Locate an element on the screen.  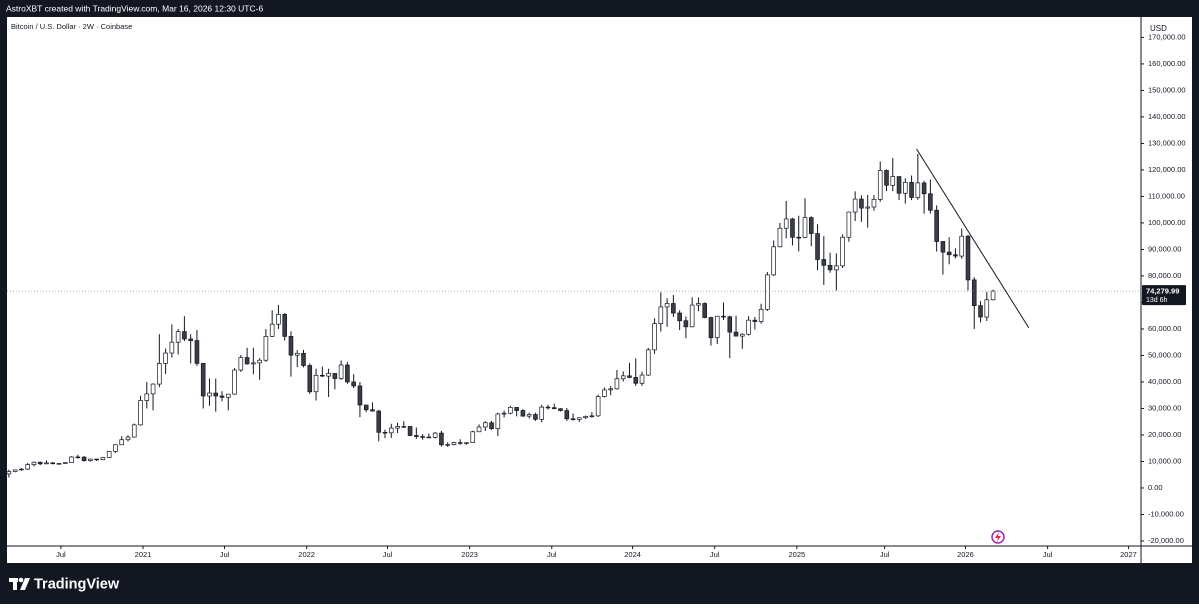
y-tick-label: 90,000.00 is located at coordinates (1164, 248).